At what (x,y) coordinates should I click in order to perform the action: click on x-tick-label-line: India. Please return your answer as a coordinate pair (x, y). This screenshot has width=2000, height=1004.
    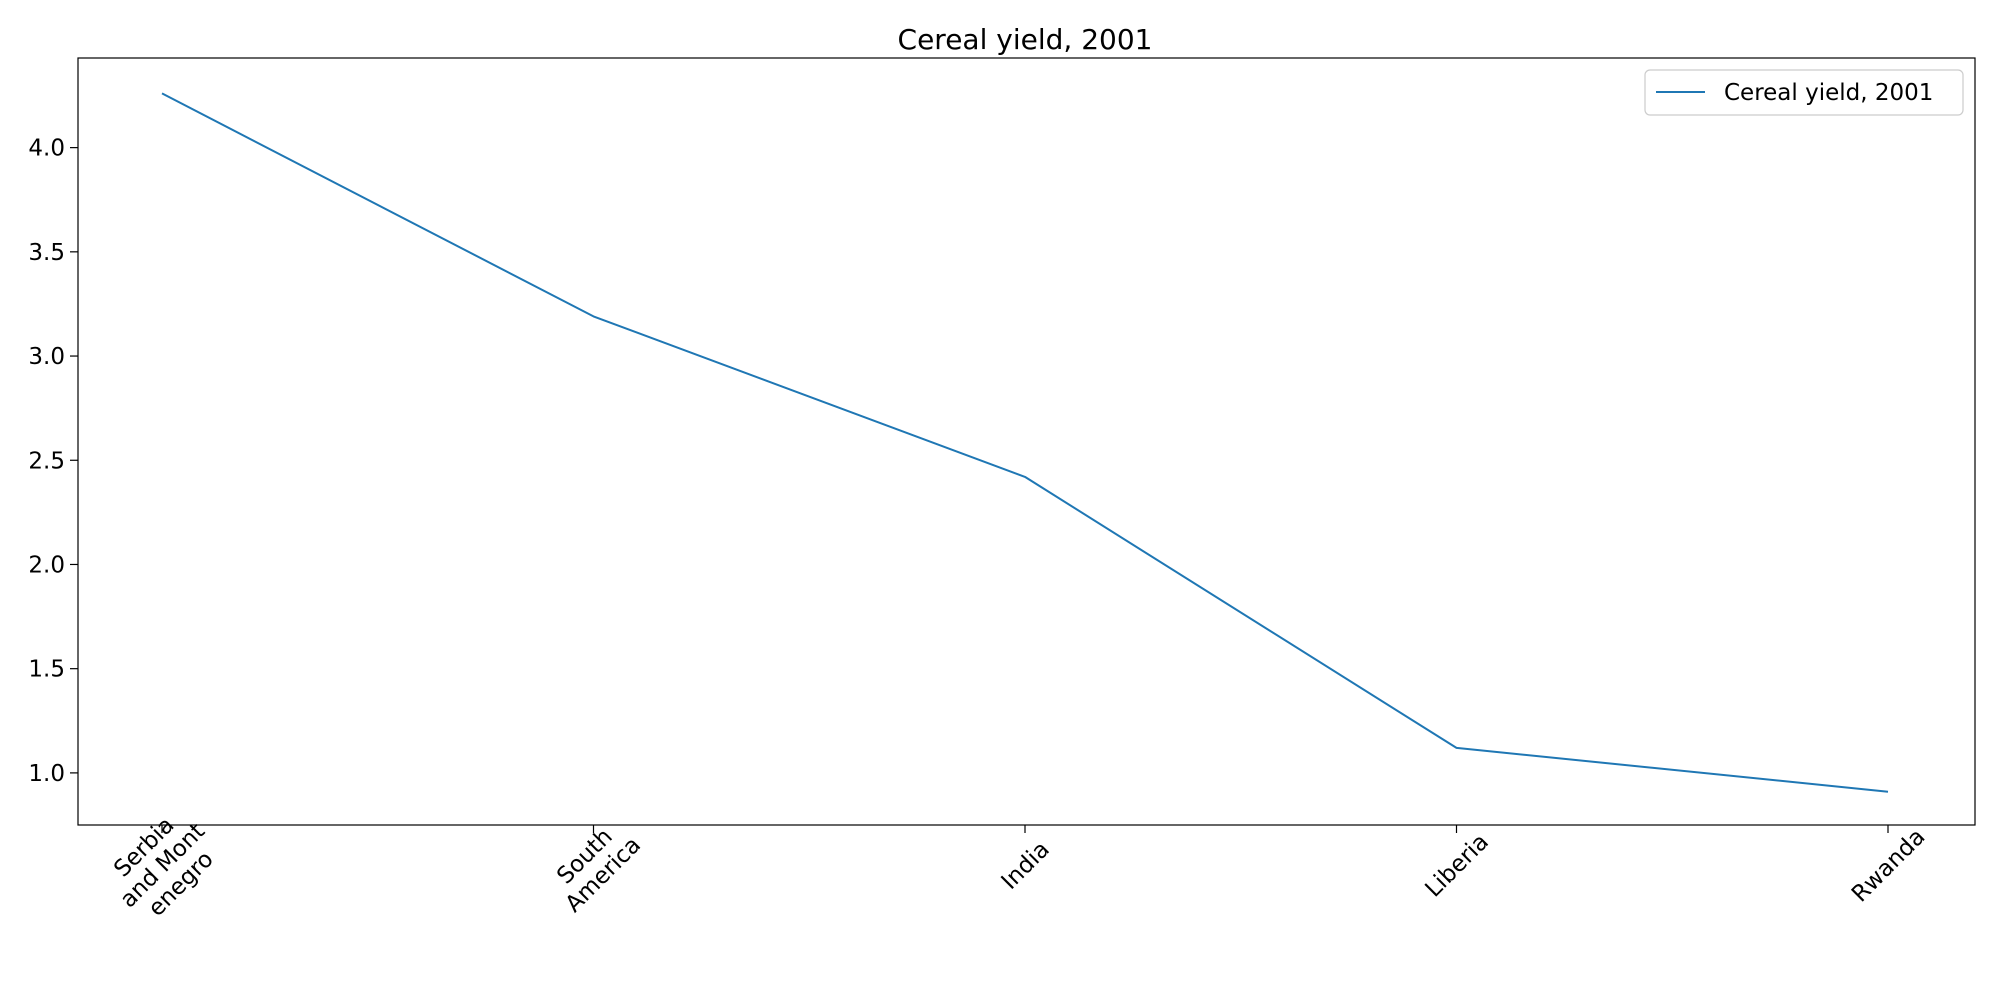
    Looking at the image, I should click on (1026, 866).